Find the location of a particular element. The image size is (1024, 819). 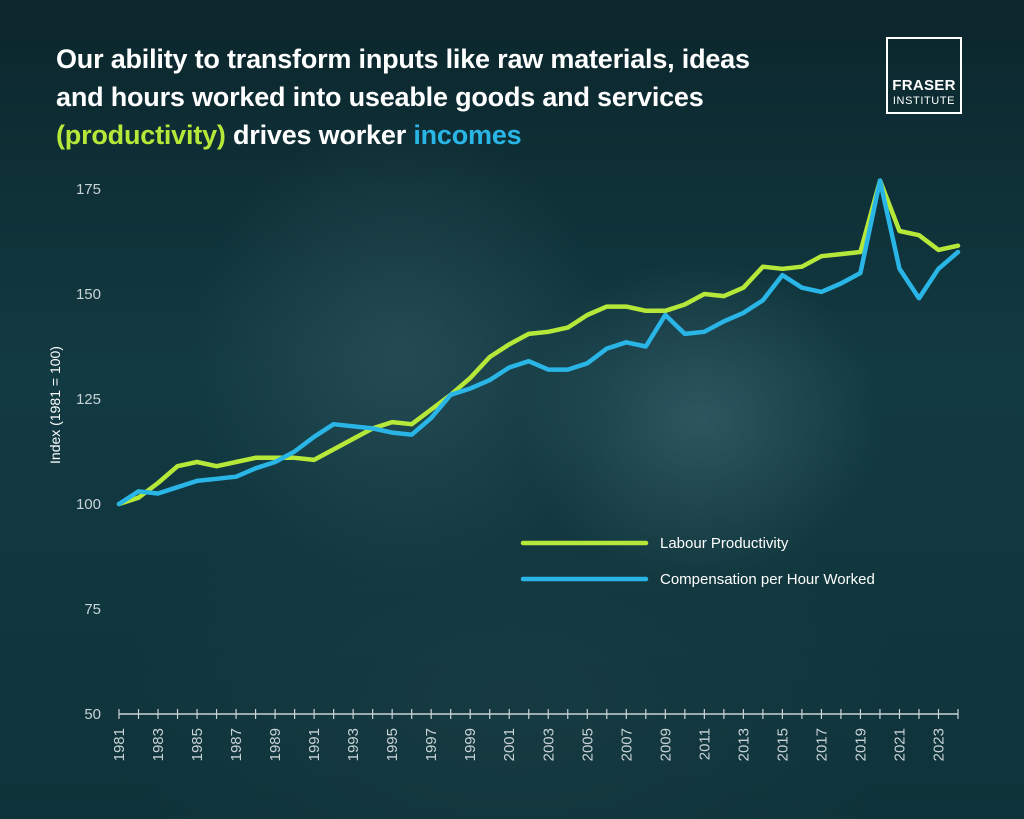

y-tick-label: 150 is located at coordinates (88, 294).